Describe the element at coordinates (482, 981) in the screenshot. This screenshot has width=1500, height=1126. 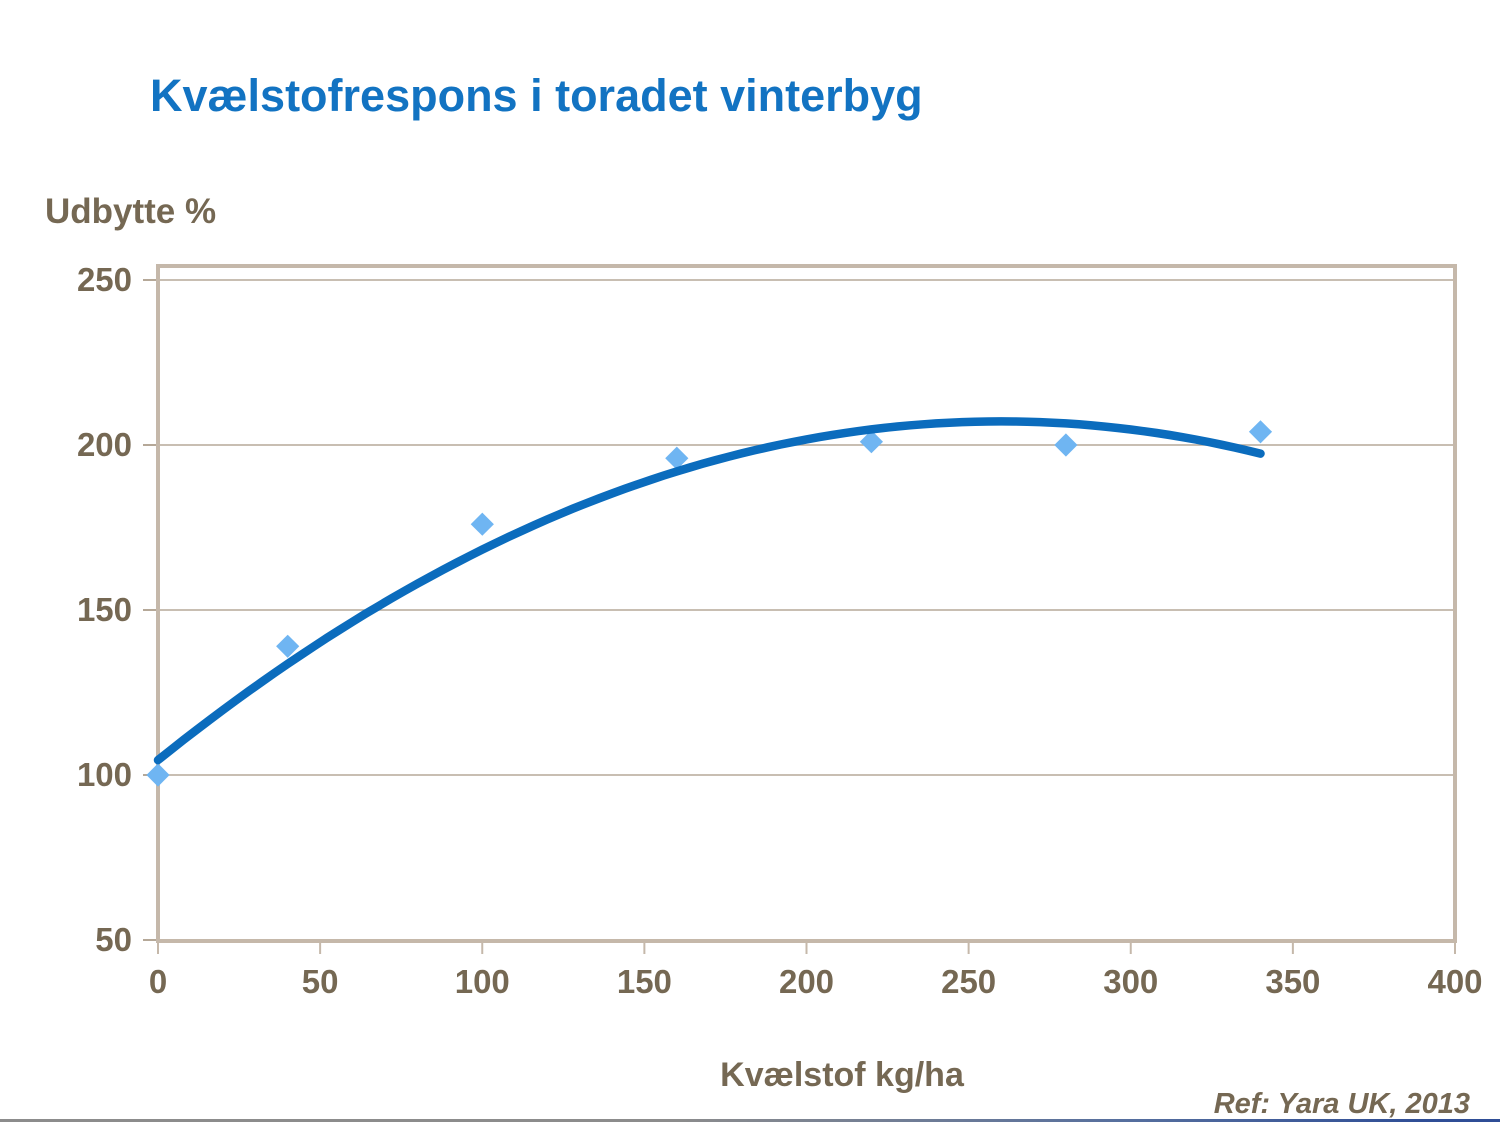
I see `x-tick-label: 100` at that location.